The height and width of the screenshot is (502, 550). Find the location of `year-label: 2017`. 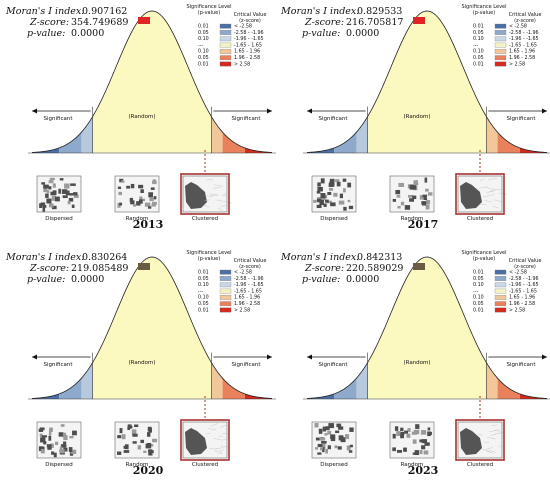

year-label: 2017 is located at coordinates (423, 224).